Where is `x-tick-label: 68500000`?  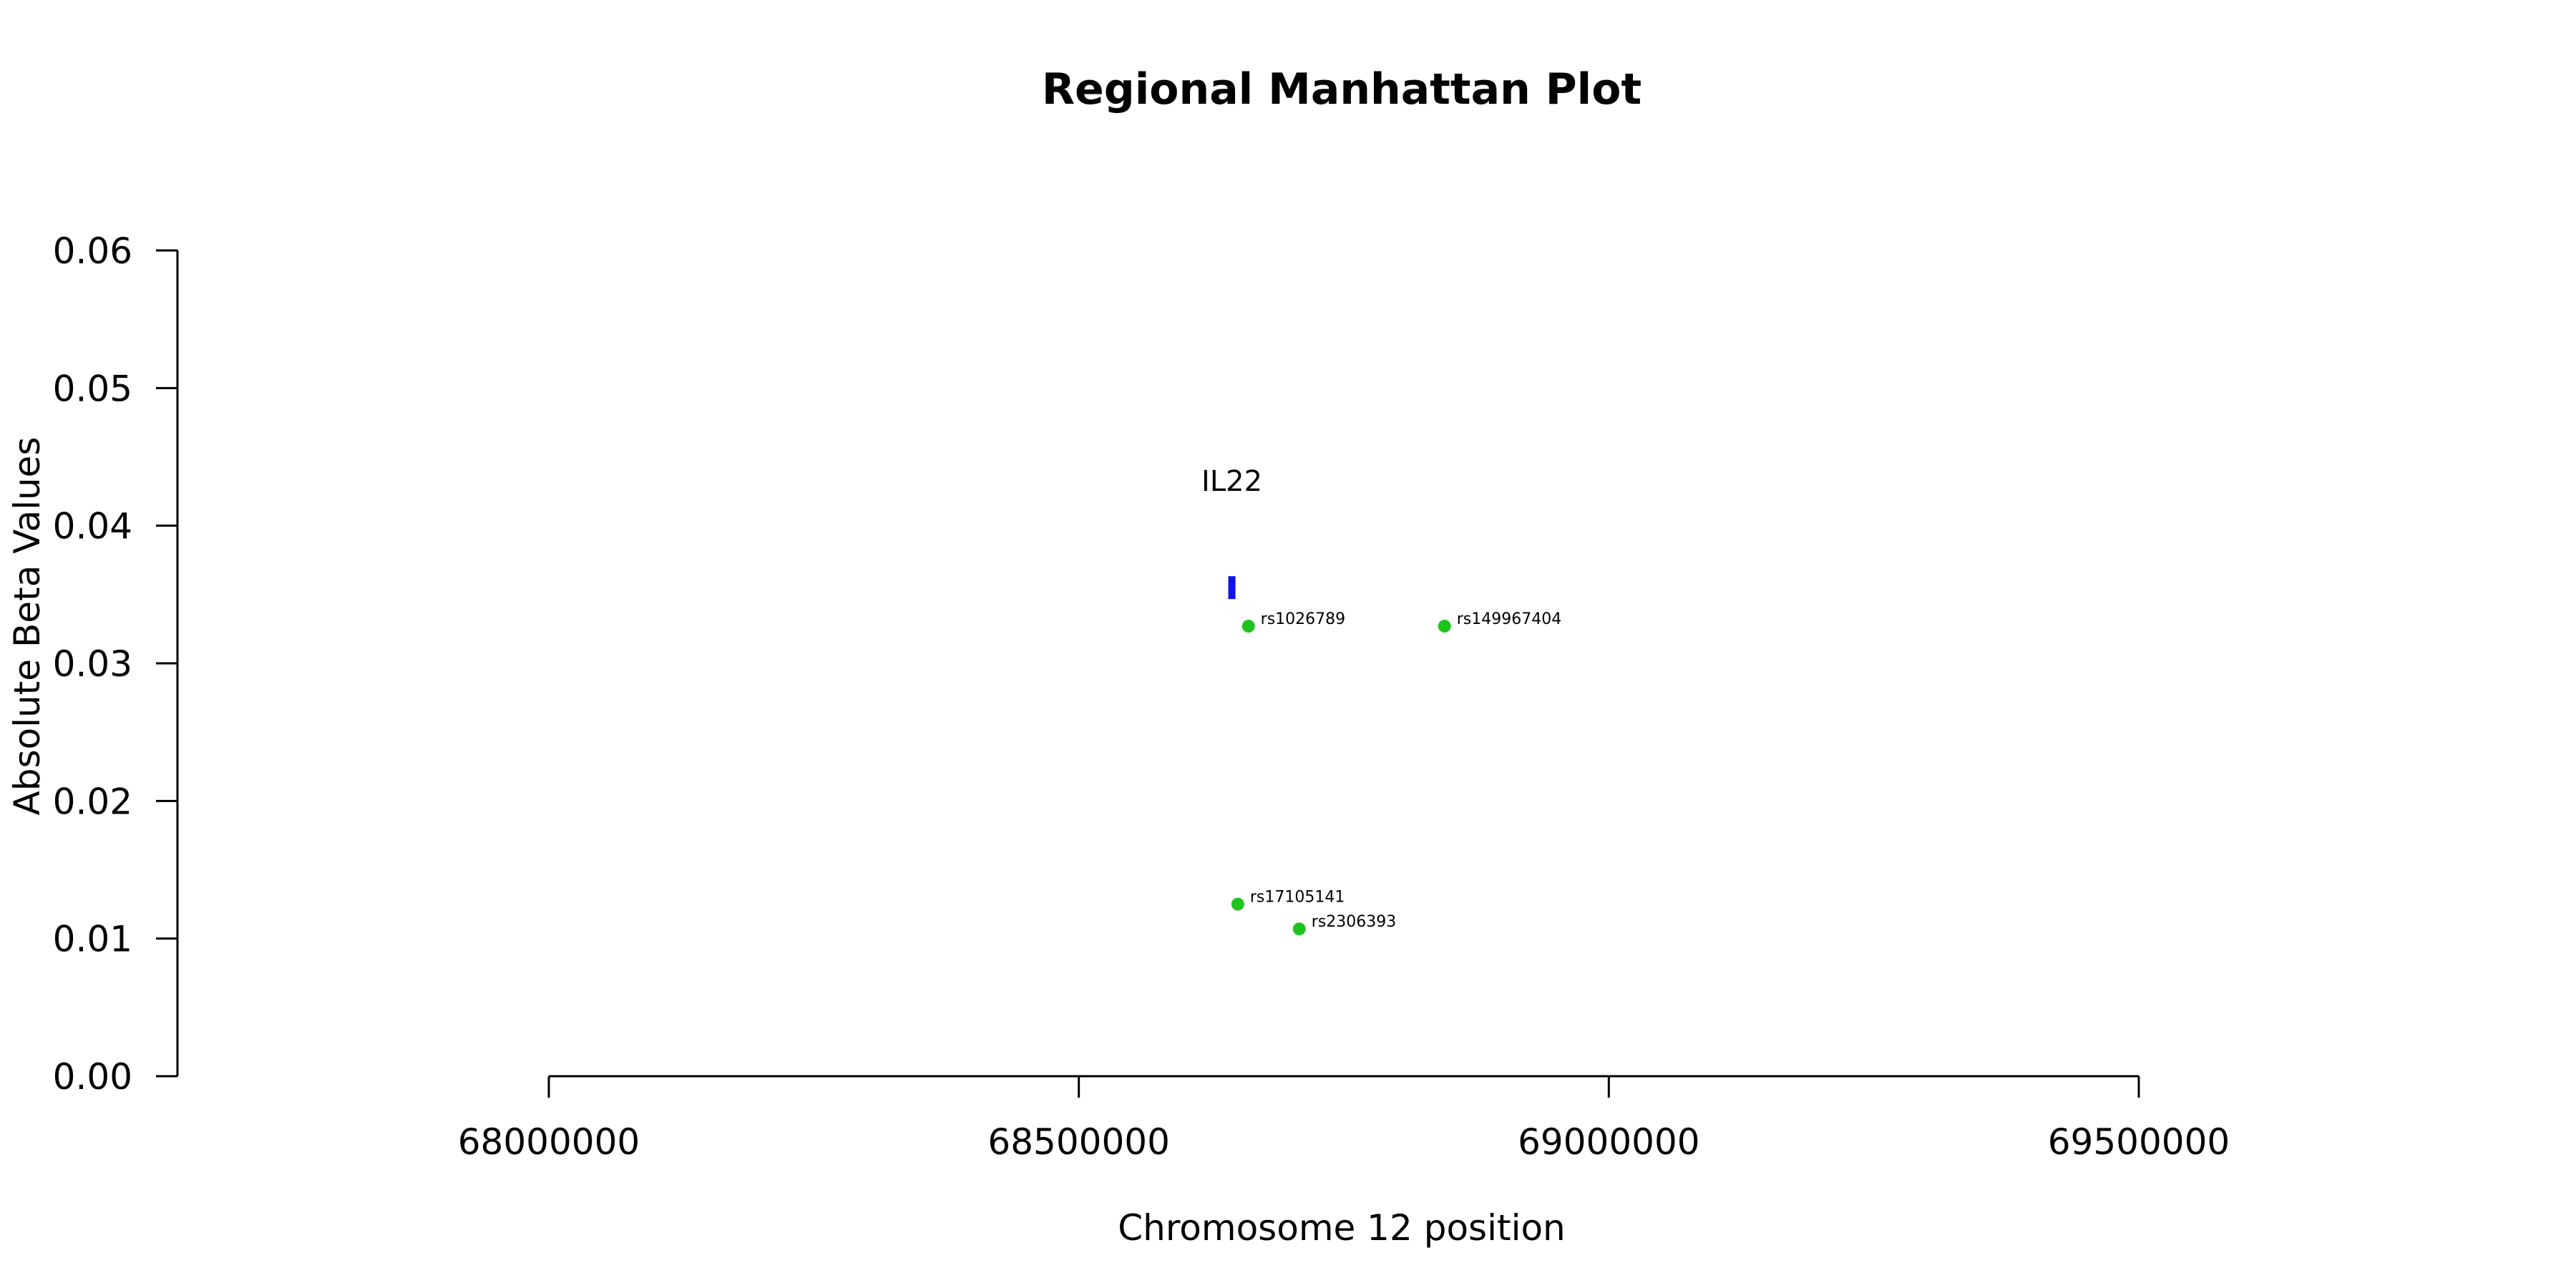
x-tick-label: 68500000 is located at coordinates (1078, 1142).